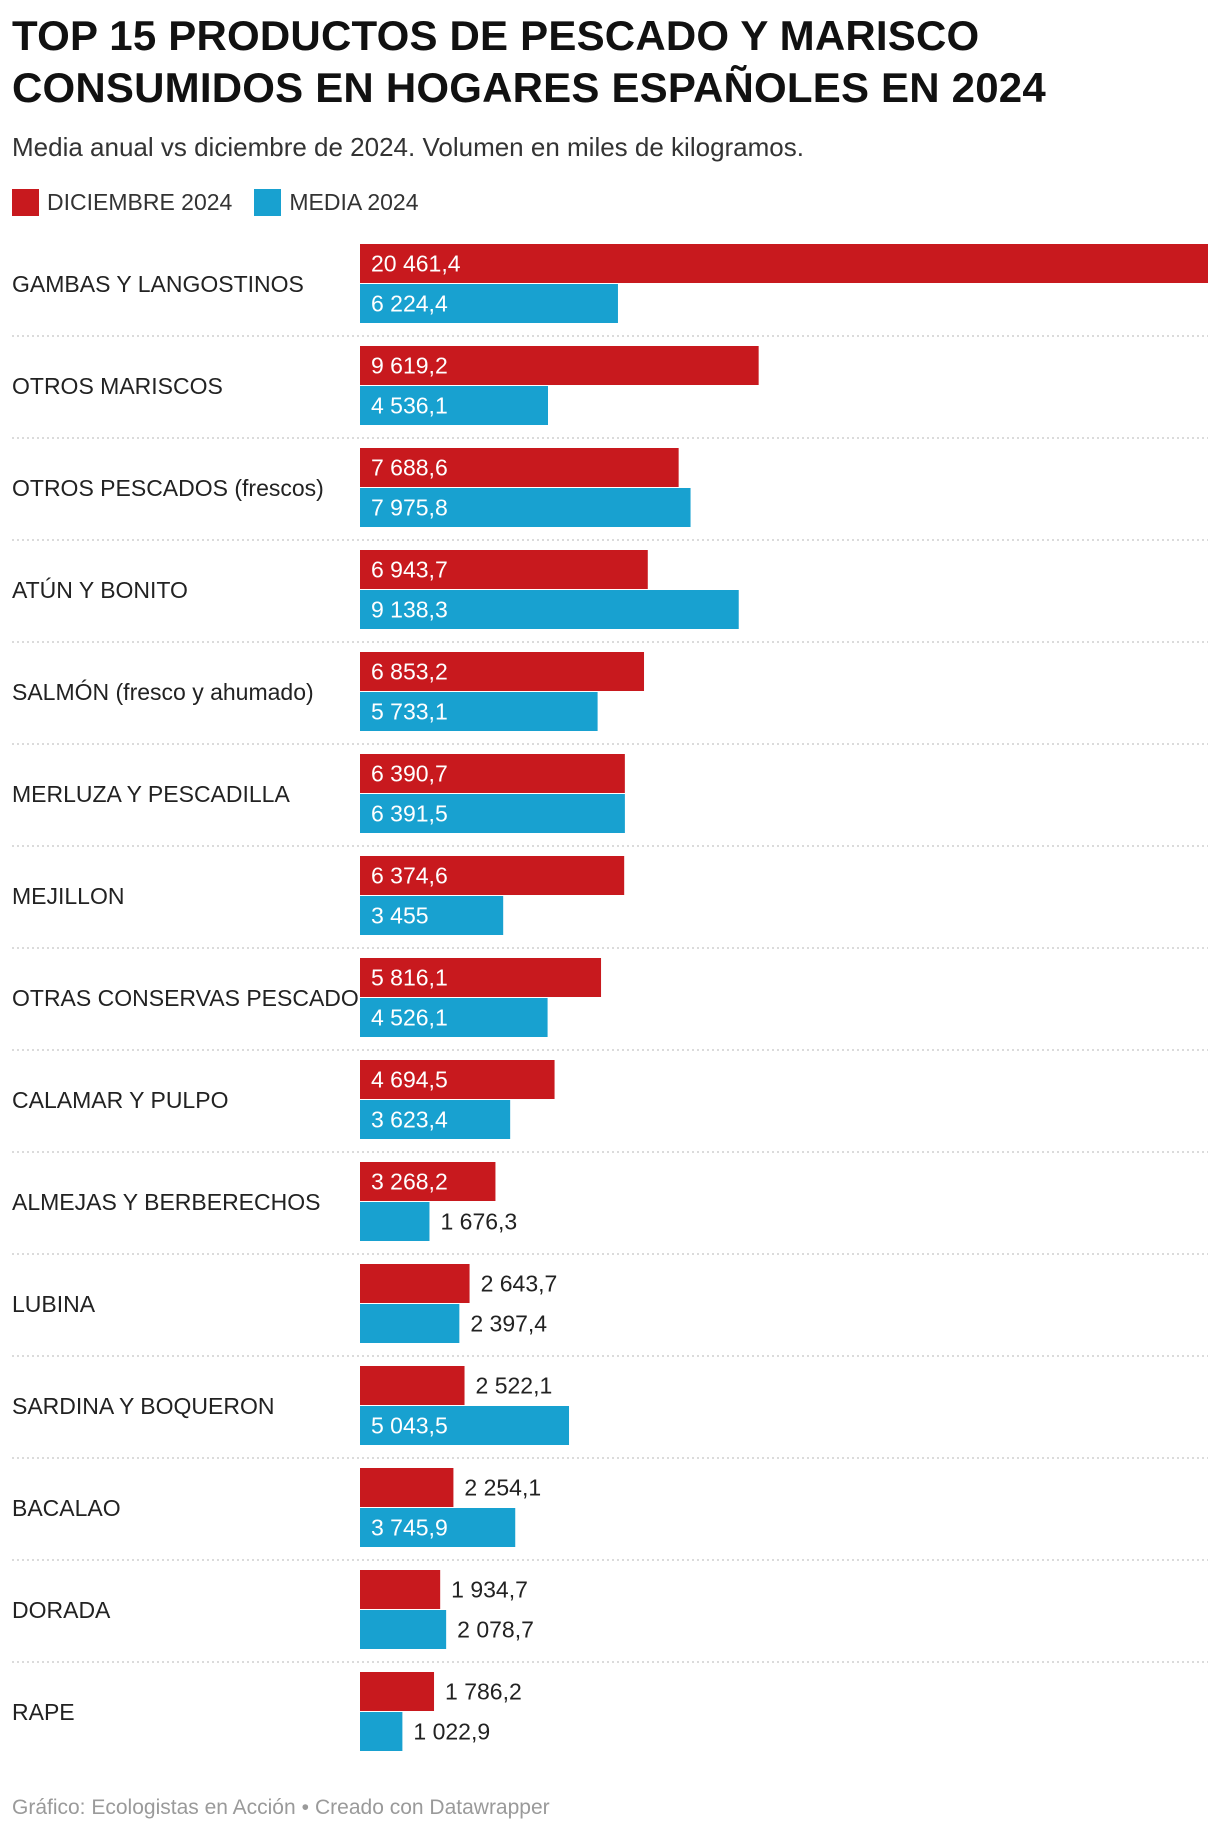  Describe the element at coordinates (400, 916) in the screenshot. I see `value-label-media-mejillon: 3 455` at that location.